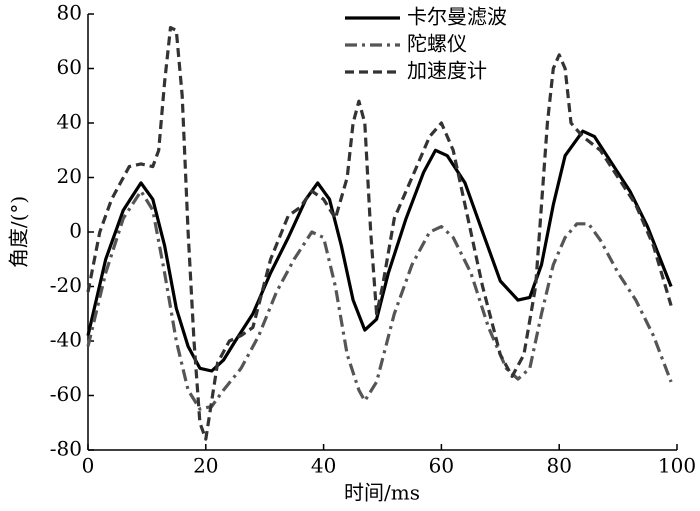  I want to click on y-tick-label: -20, so click(66, 285).